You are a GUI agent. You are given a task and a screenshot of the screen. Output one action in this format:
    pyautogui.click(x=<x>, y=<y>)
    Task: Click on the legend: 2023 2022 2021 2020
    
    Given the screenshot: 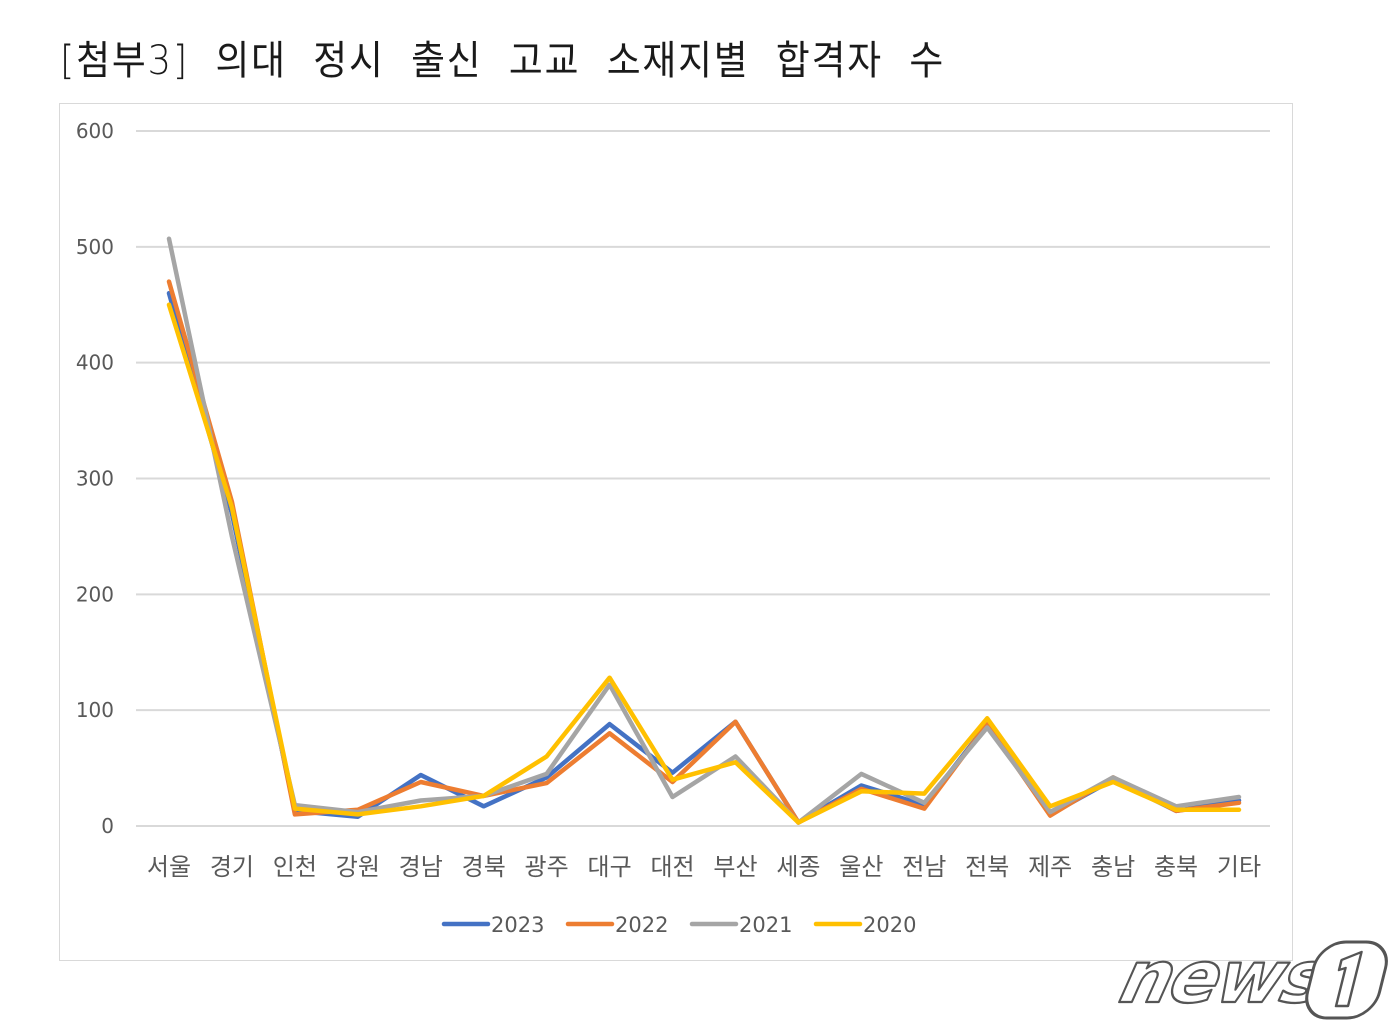 What is the action you would take?
    pyautogui.click(x=678, y=925)
    